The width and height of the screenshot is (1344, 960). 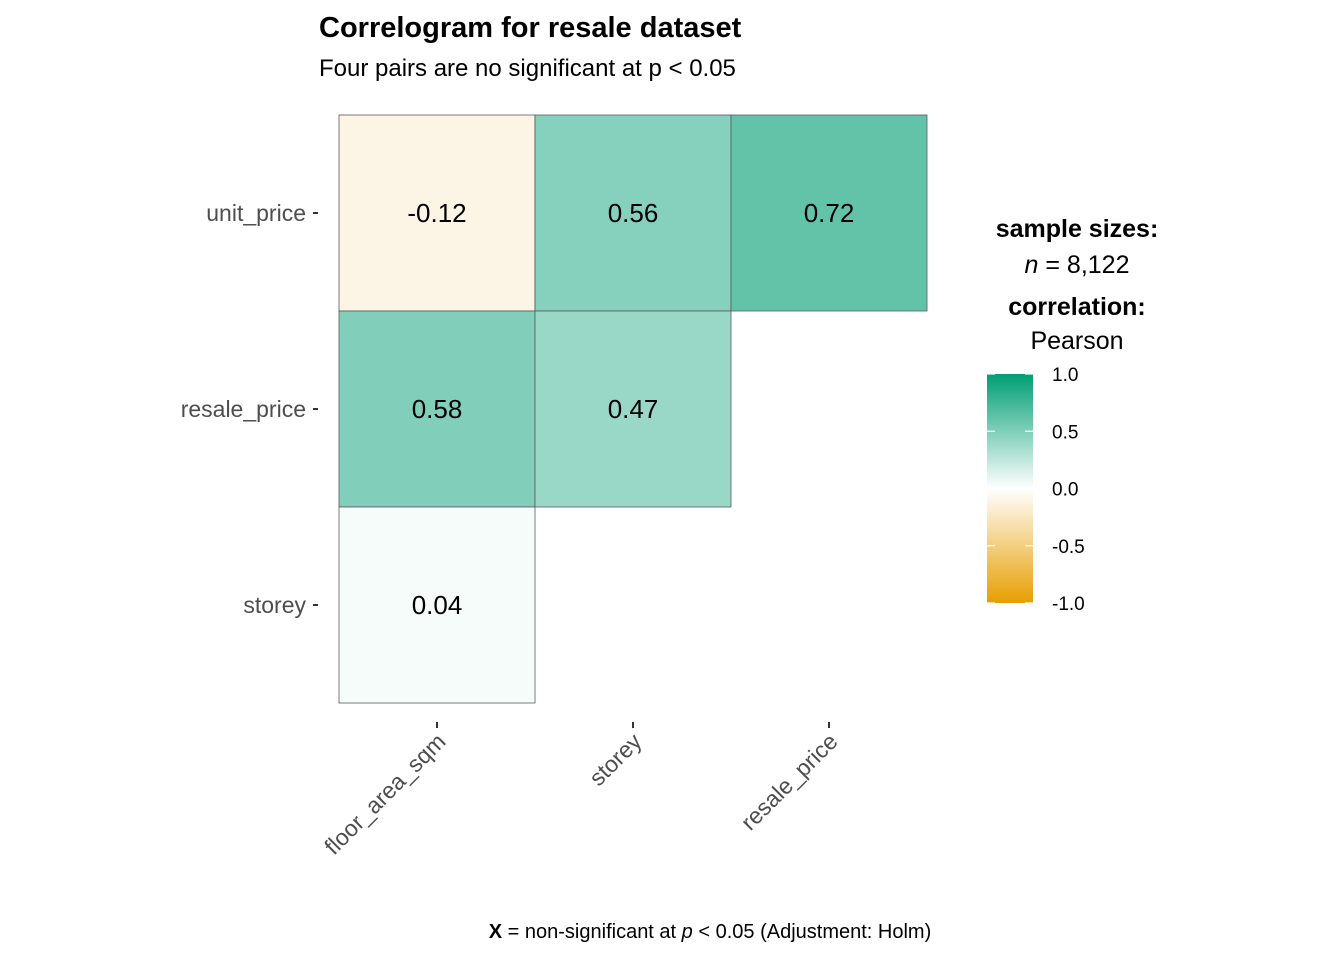 I want to click on legend-ticks: 1.0 0.5 0.0 -0.5 -1.0, so click(x=1036, y=490).